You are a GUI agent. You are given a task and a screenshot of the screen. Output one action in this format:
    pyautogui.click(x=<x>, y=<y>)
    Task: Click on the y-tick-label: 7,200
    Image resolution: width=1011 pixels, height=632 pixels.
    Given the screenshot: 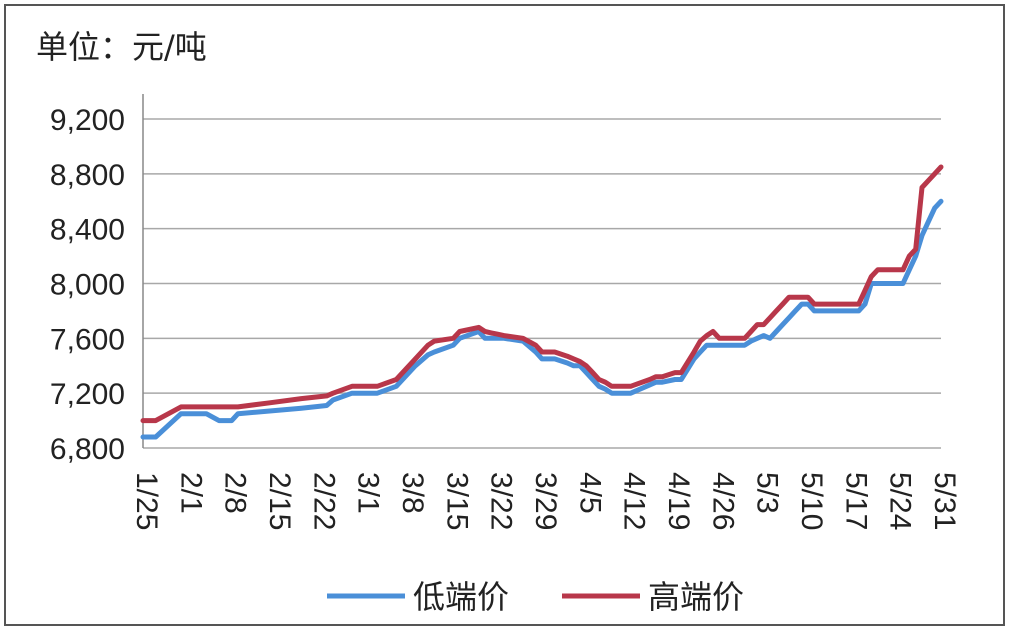 What is the action you would take?
    pyautogui.click(x=87, y=394)
    